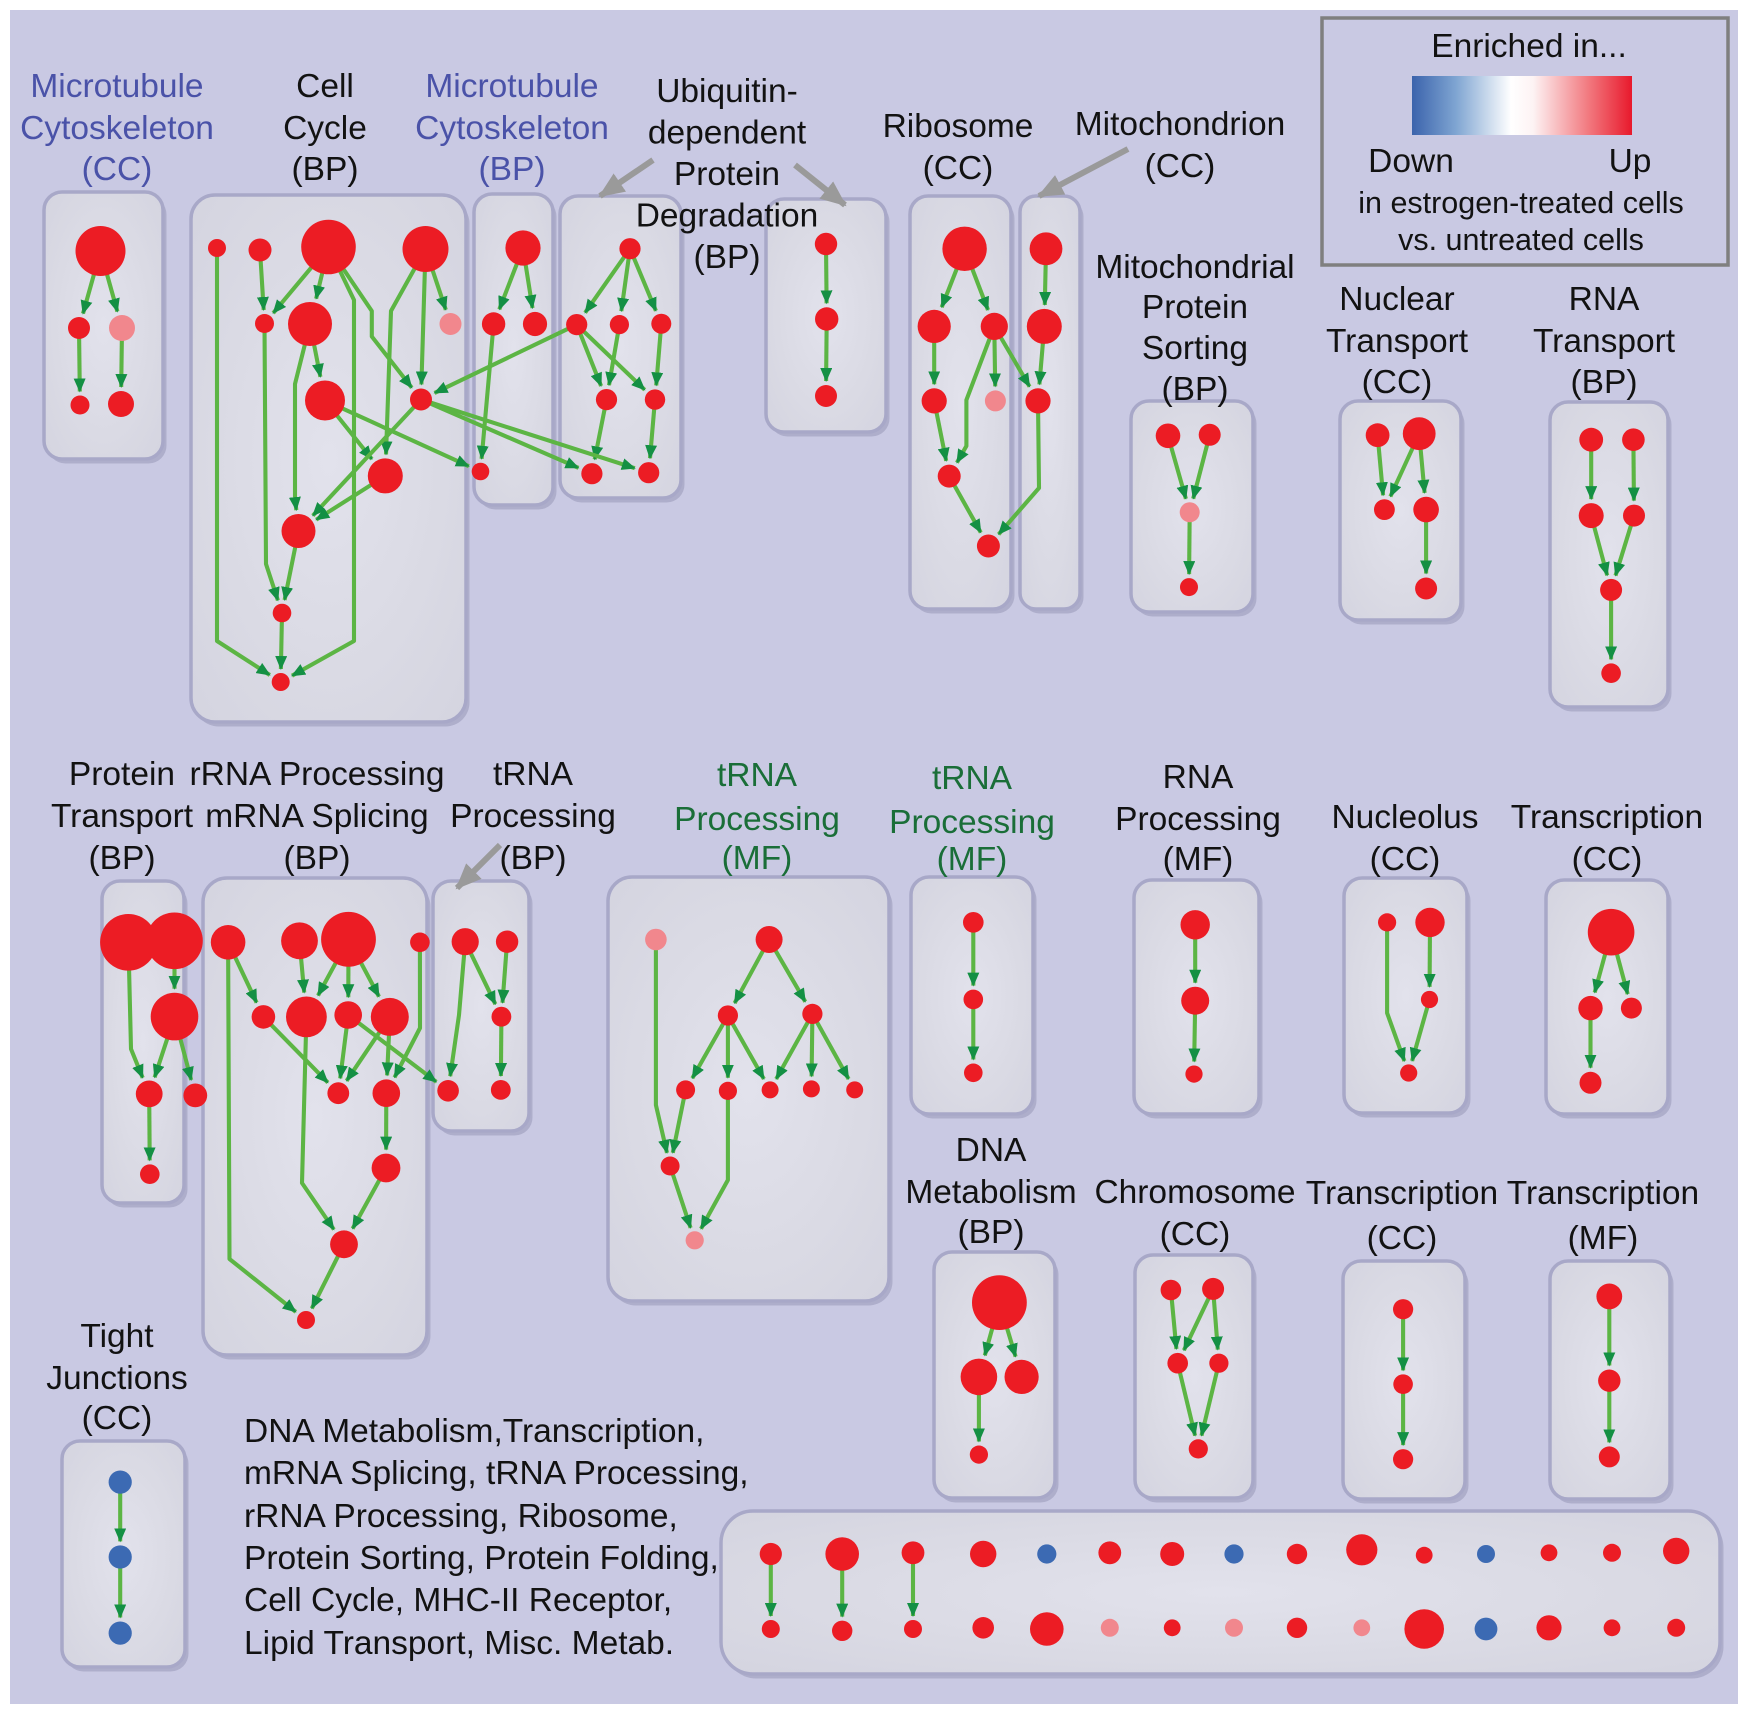 Image resolution: width=1750 pixels, height=1715 pixels. I want to click on edge-cc8-m4, so click(397, 433).